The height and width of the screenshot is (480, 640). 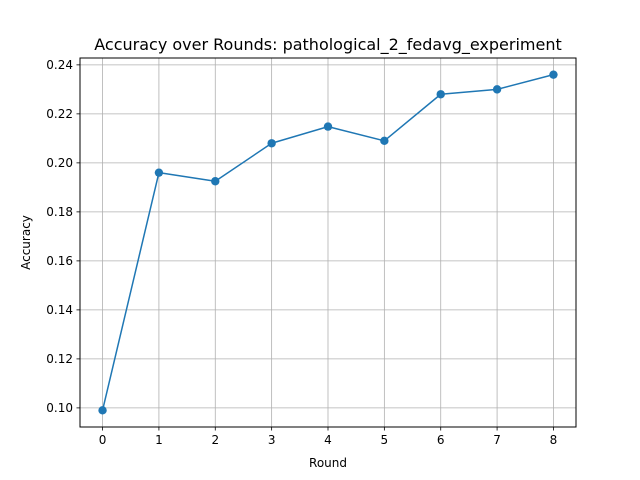 What do you see at coordinates (554, 440) in the screenshot?
I see `x-tick-label: 8` at bounding box center [554, 440].